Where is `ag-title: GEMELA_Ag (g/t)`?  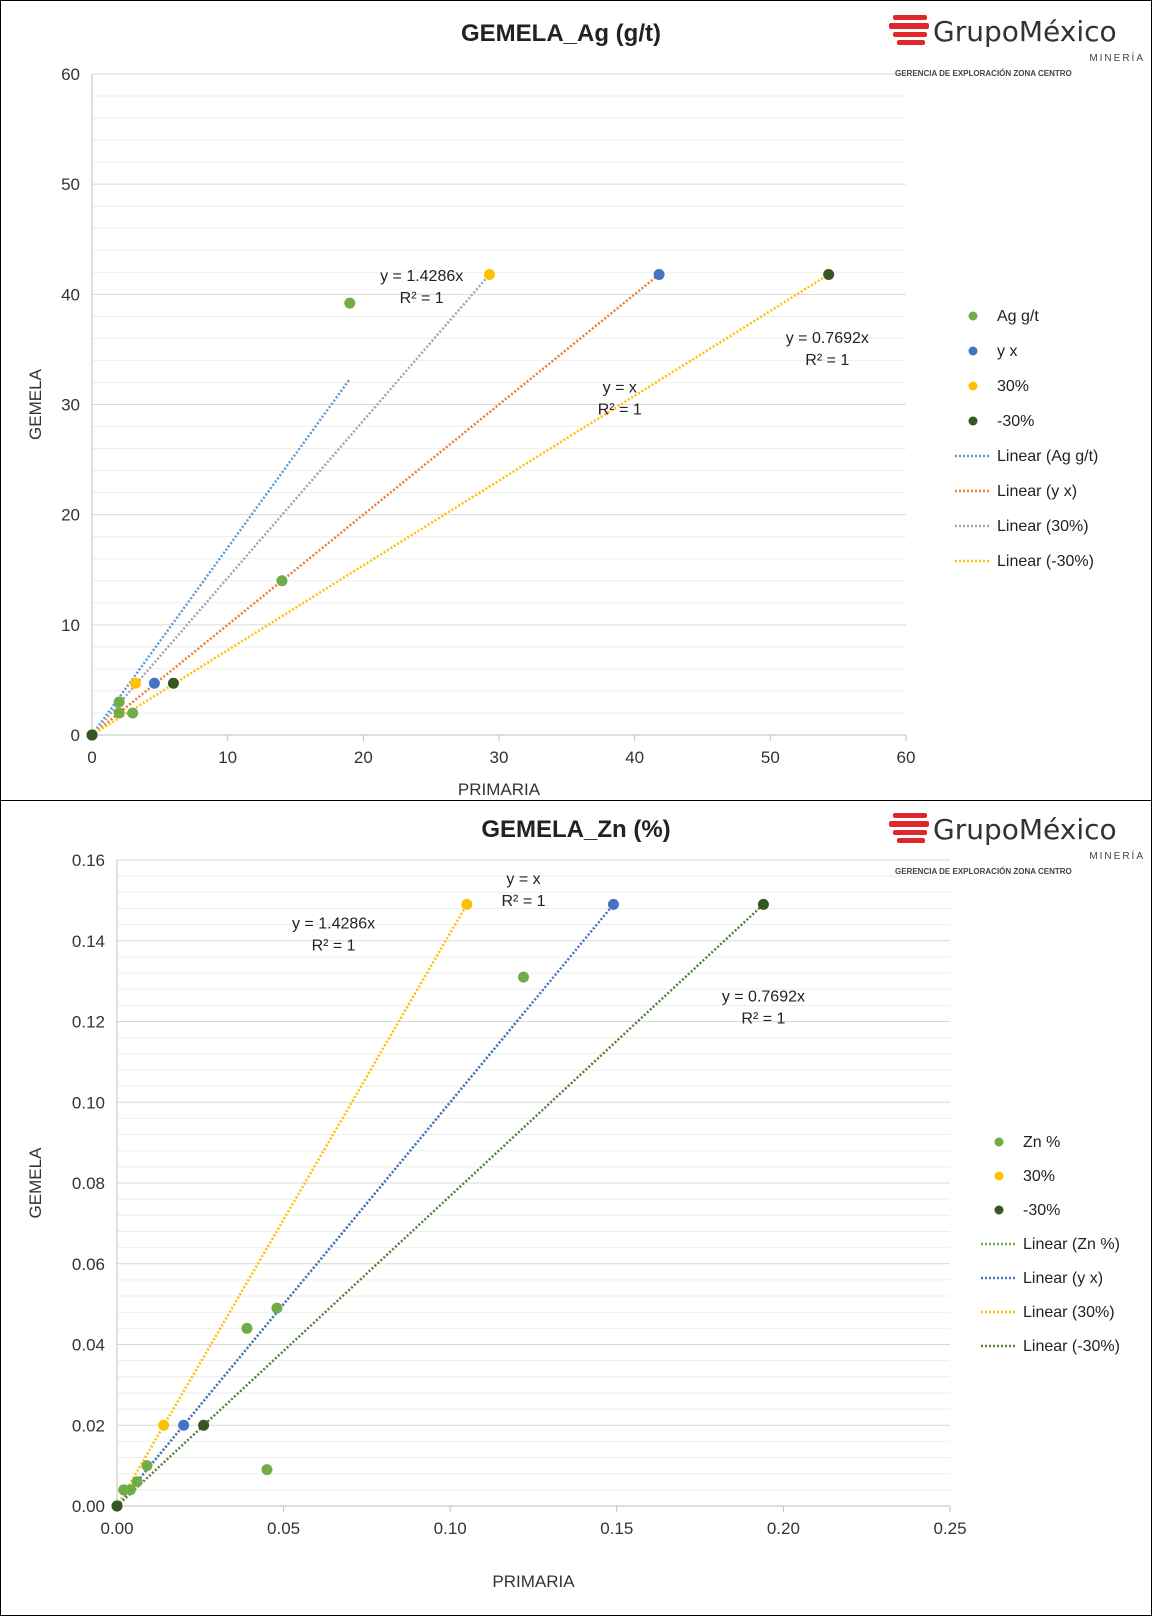
ag-title: GEMELA_Ag (g/t) is located at coordinates (561, 33).